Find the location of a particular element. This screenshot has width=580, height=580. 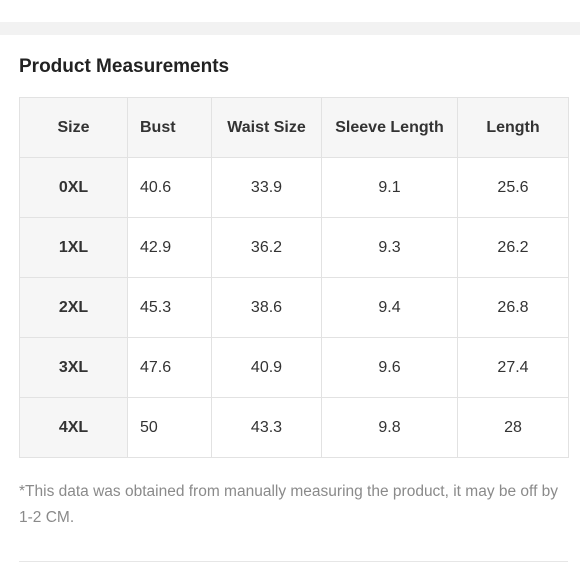

size-cell: 3XL is located at coordinates (73, 367).